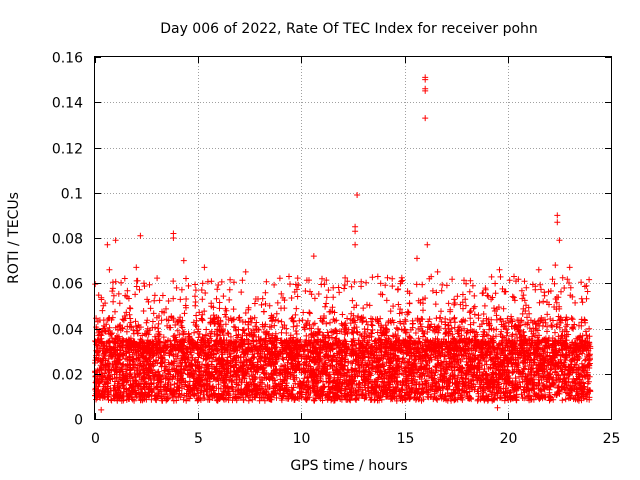 The width and height of the screenshot is (640, 480). Describe the element at coordinates (406, 439) in the screenshot. I see `x-tick-label: 15` at that location.